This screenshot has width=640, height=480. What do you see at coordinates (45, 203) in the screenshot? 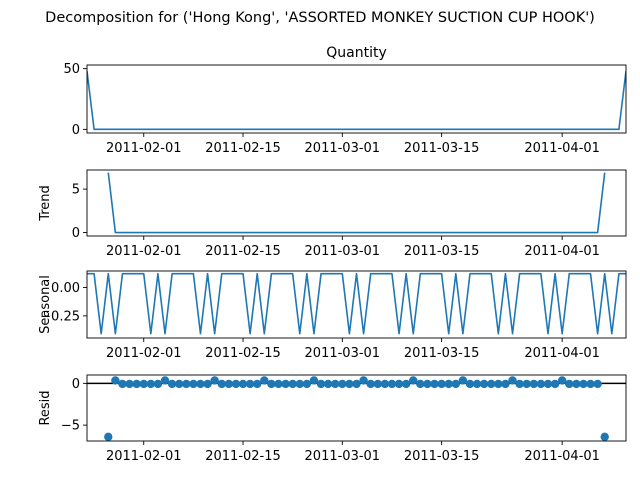
I see `y-axis-label: Trend` at bounding box center [45, 203].